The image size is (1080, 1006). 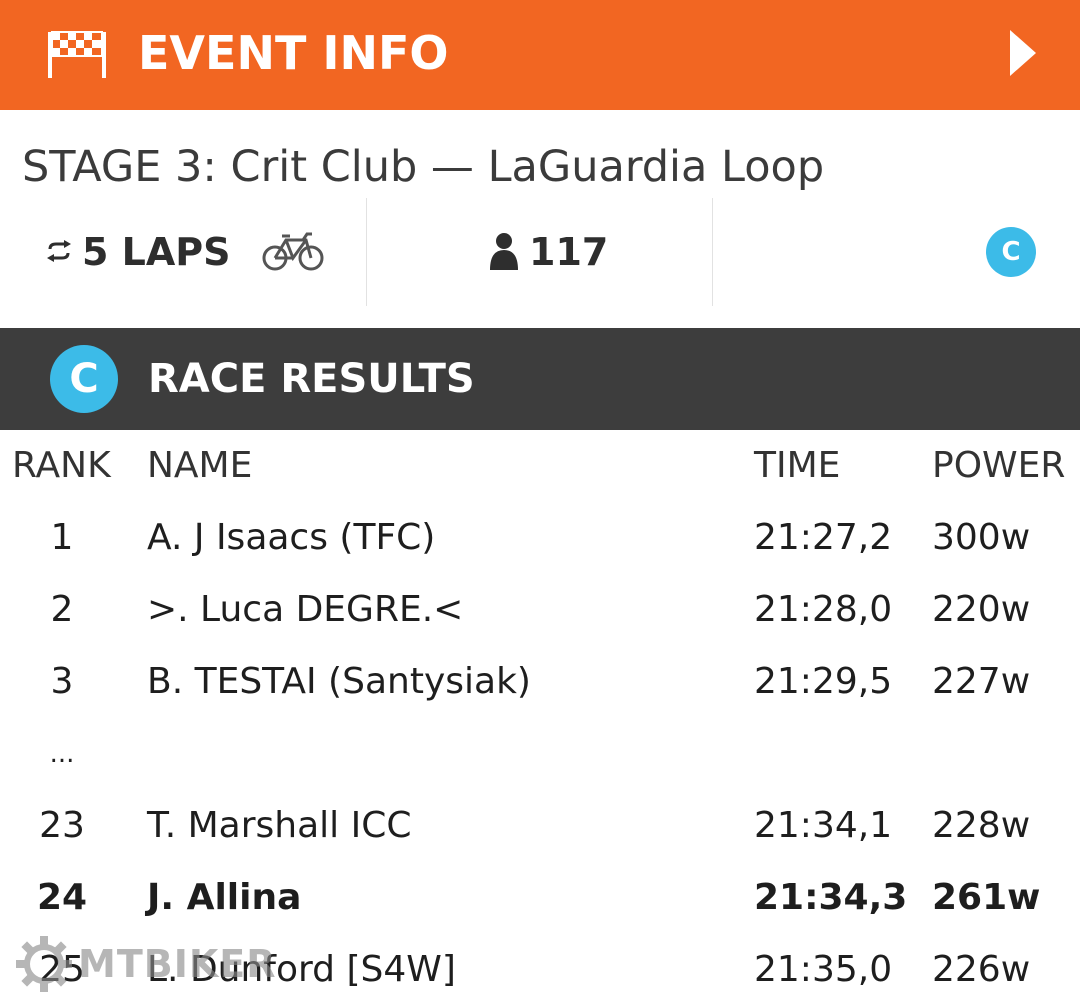 What do you see at coordinates (981, 825) in the screenshot?
I see `power-cell: 228w` at bounding box center [981, 825].